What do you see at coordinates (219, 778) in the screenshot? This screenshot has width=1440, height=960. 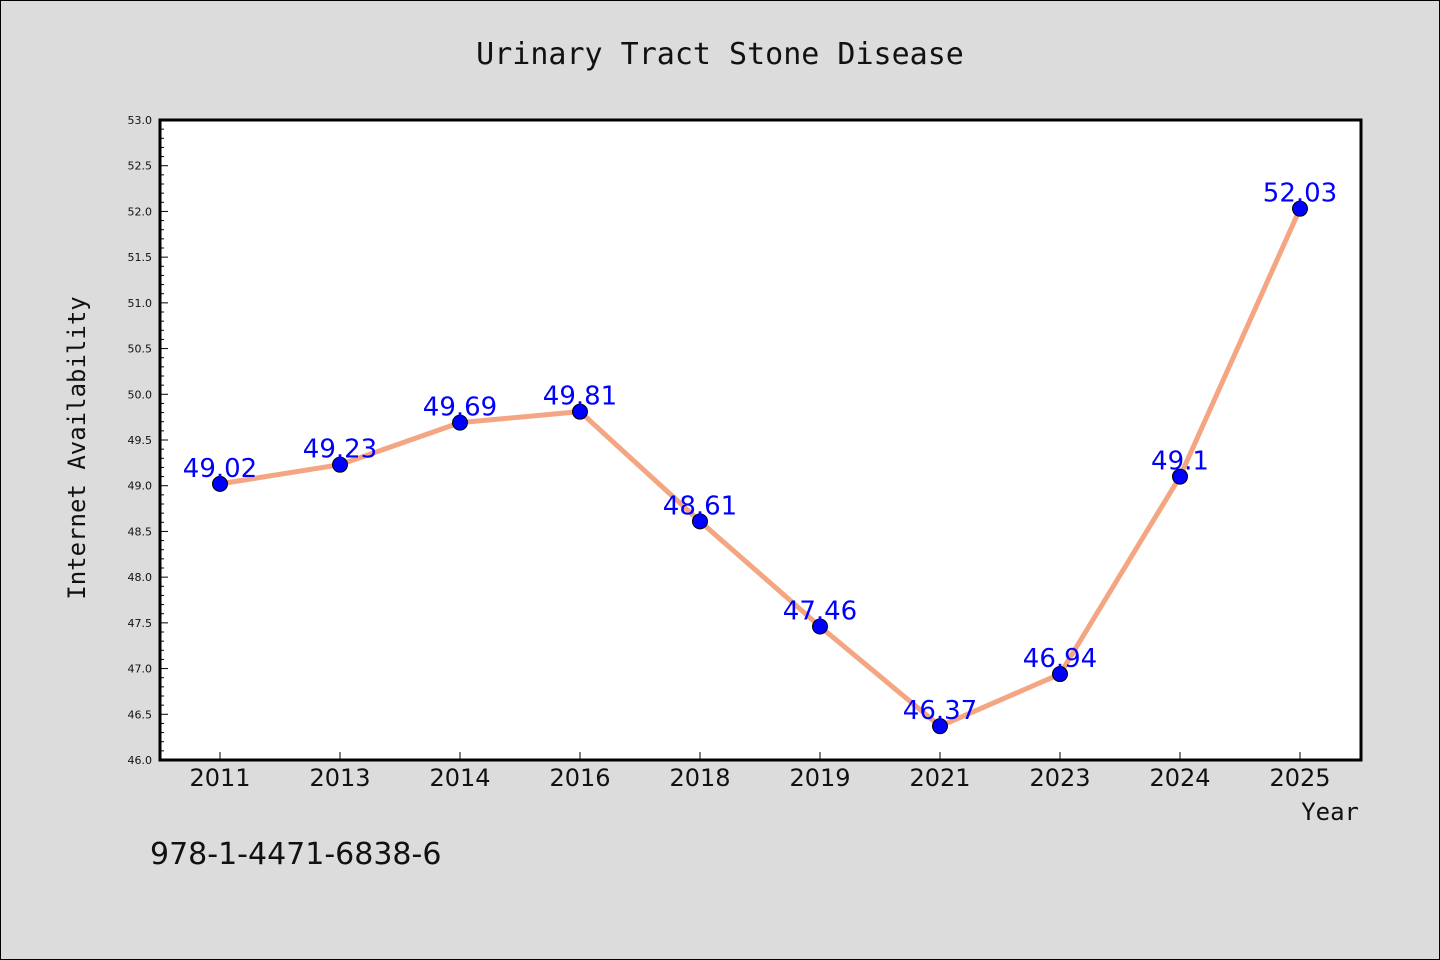 I see `x-tick-label: 2011` at bounding box center [219, 778].